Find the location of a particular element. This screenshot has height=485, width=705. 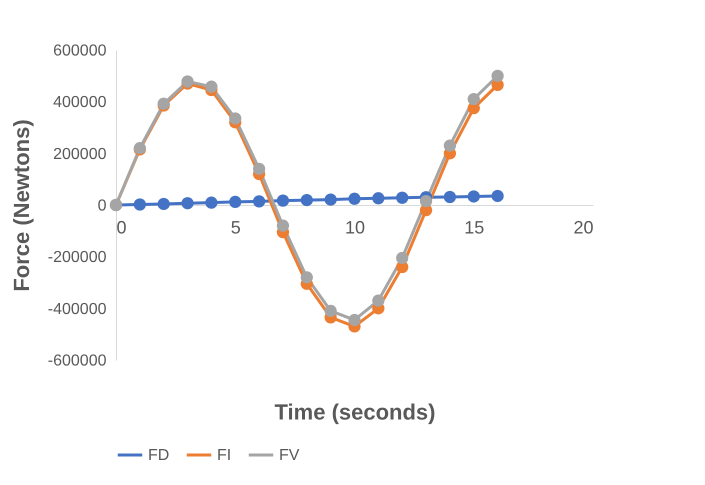

y-tick-label: 600000 is located at coordinates (80, 51).